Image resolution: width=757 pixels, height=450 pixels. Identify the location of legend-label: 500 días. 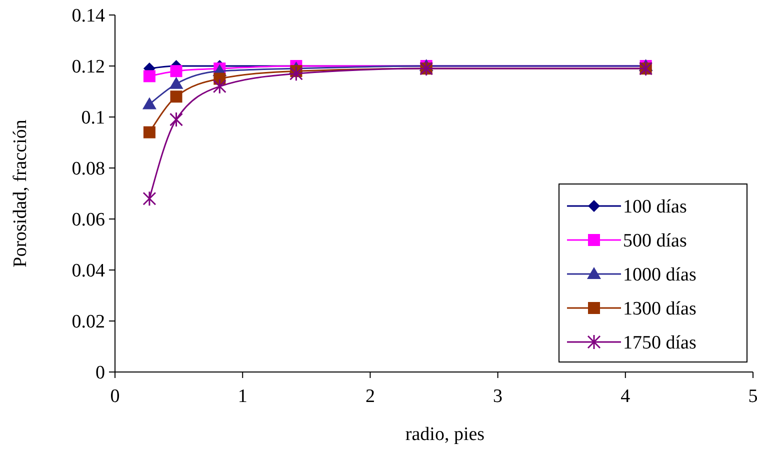
(655, 241).